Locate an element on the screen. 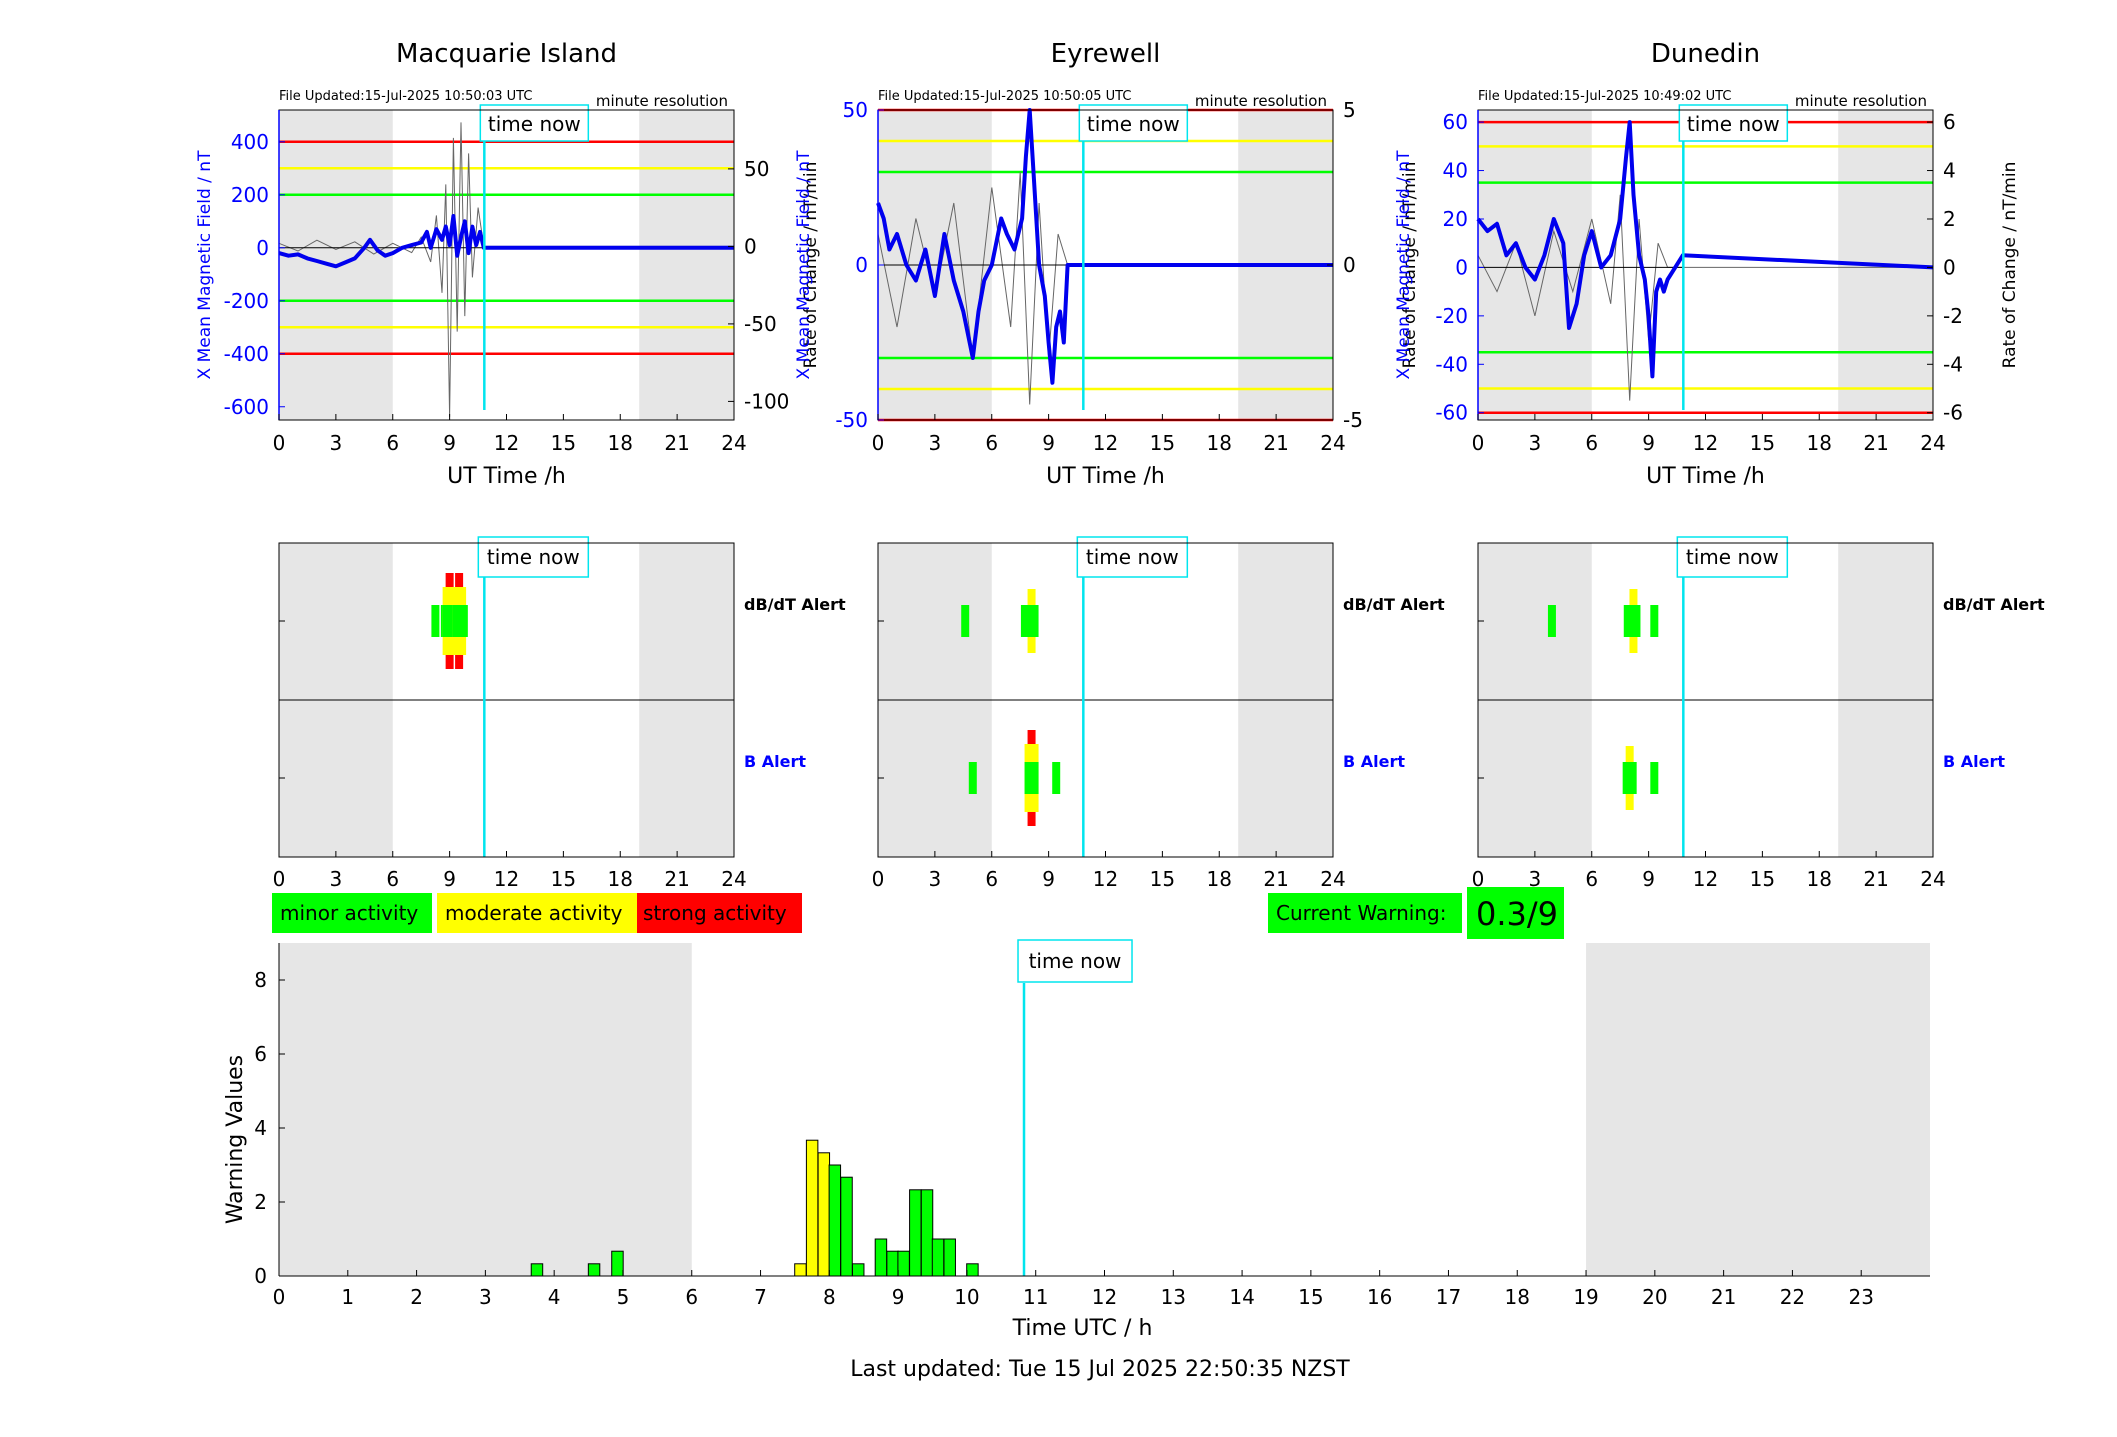 This screenshot has height=1437, width=2117. current-warning-label: Current Warning: is located at coordinates (1361, 913).